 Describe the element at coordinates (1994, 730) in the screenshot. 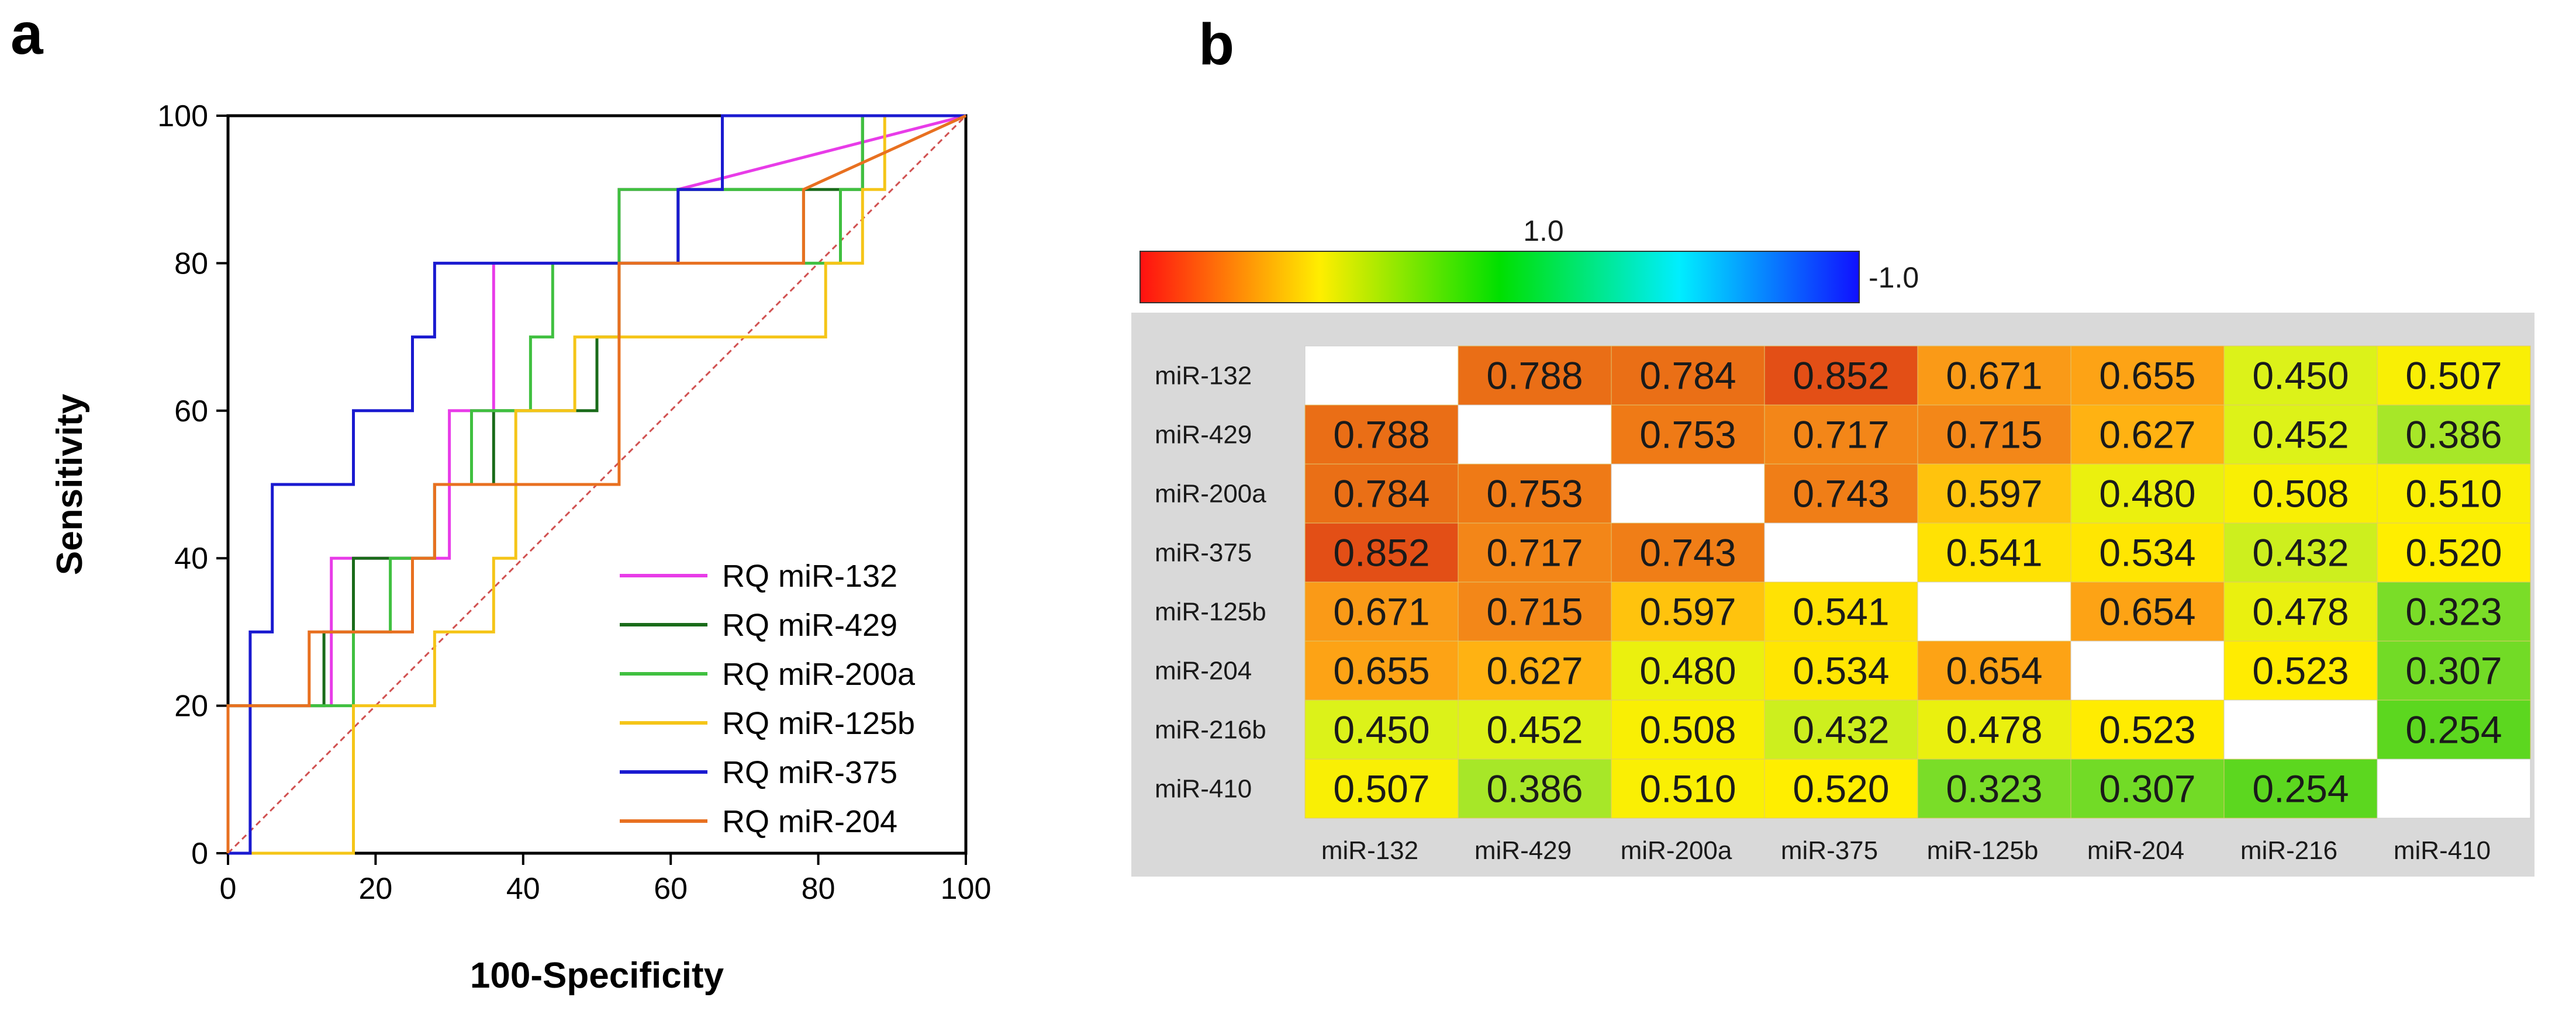

I see `heatmap-cell-value: 0.478` at that location.